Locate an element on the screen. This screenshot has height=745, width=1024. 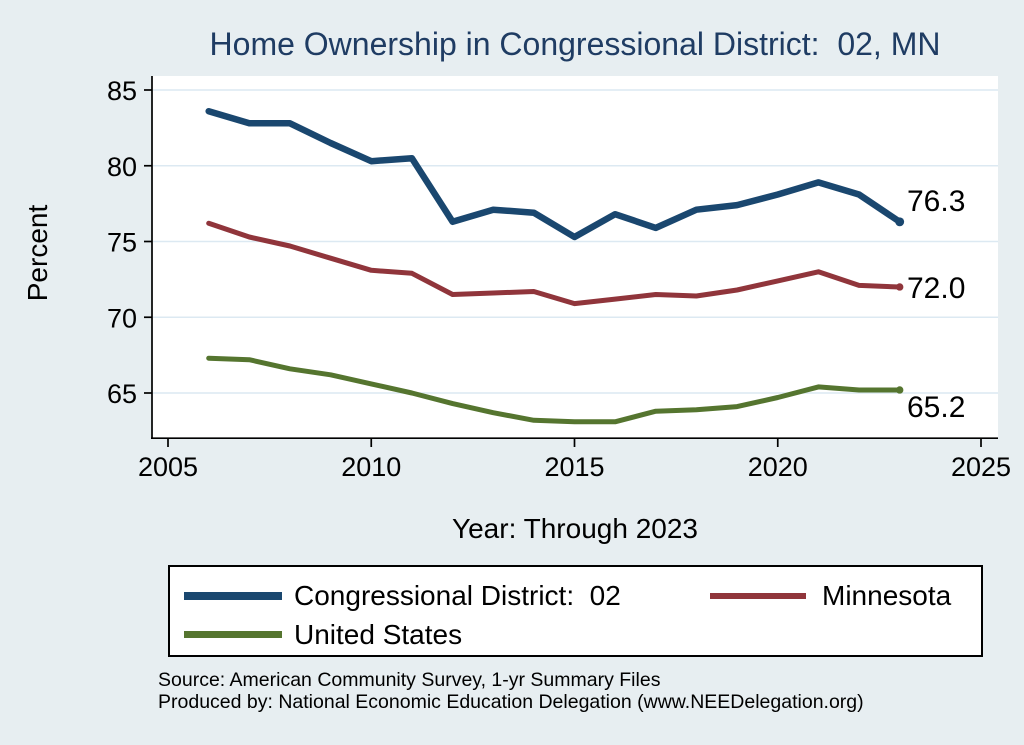
y-tick-label: 65 is located at coordinates (122, 394).